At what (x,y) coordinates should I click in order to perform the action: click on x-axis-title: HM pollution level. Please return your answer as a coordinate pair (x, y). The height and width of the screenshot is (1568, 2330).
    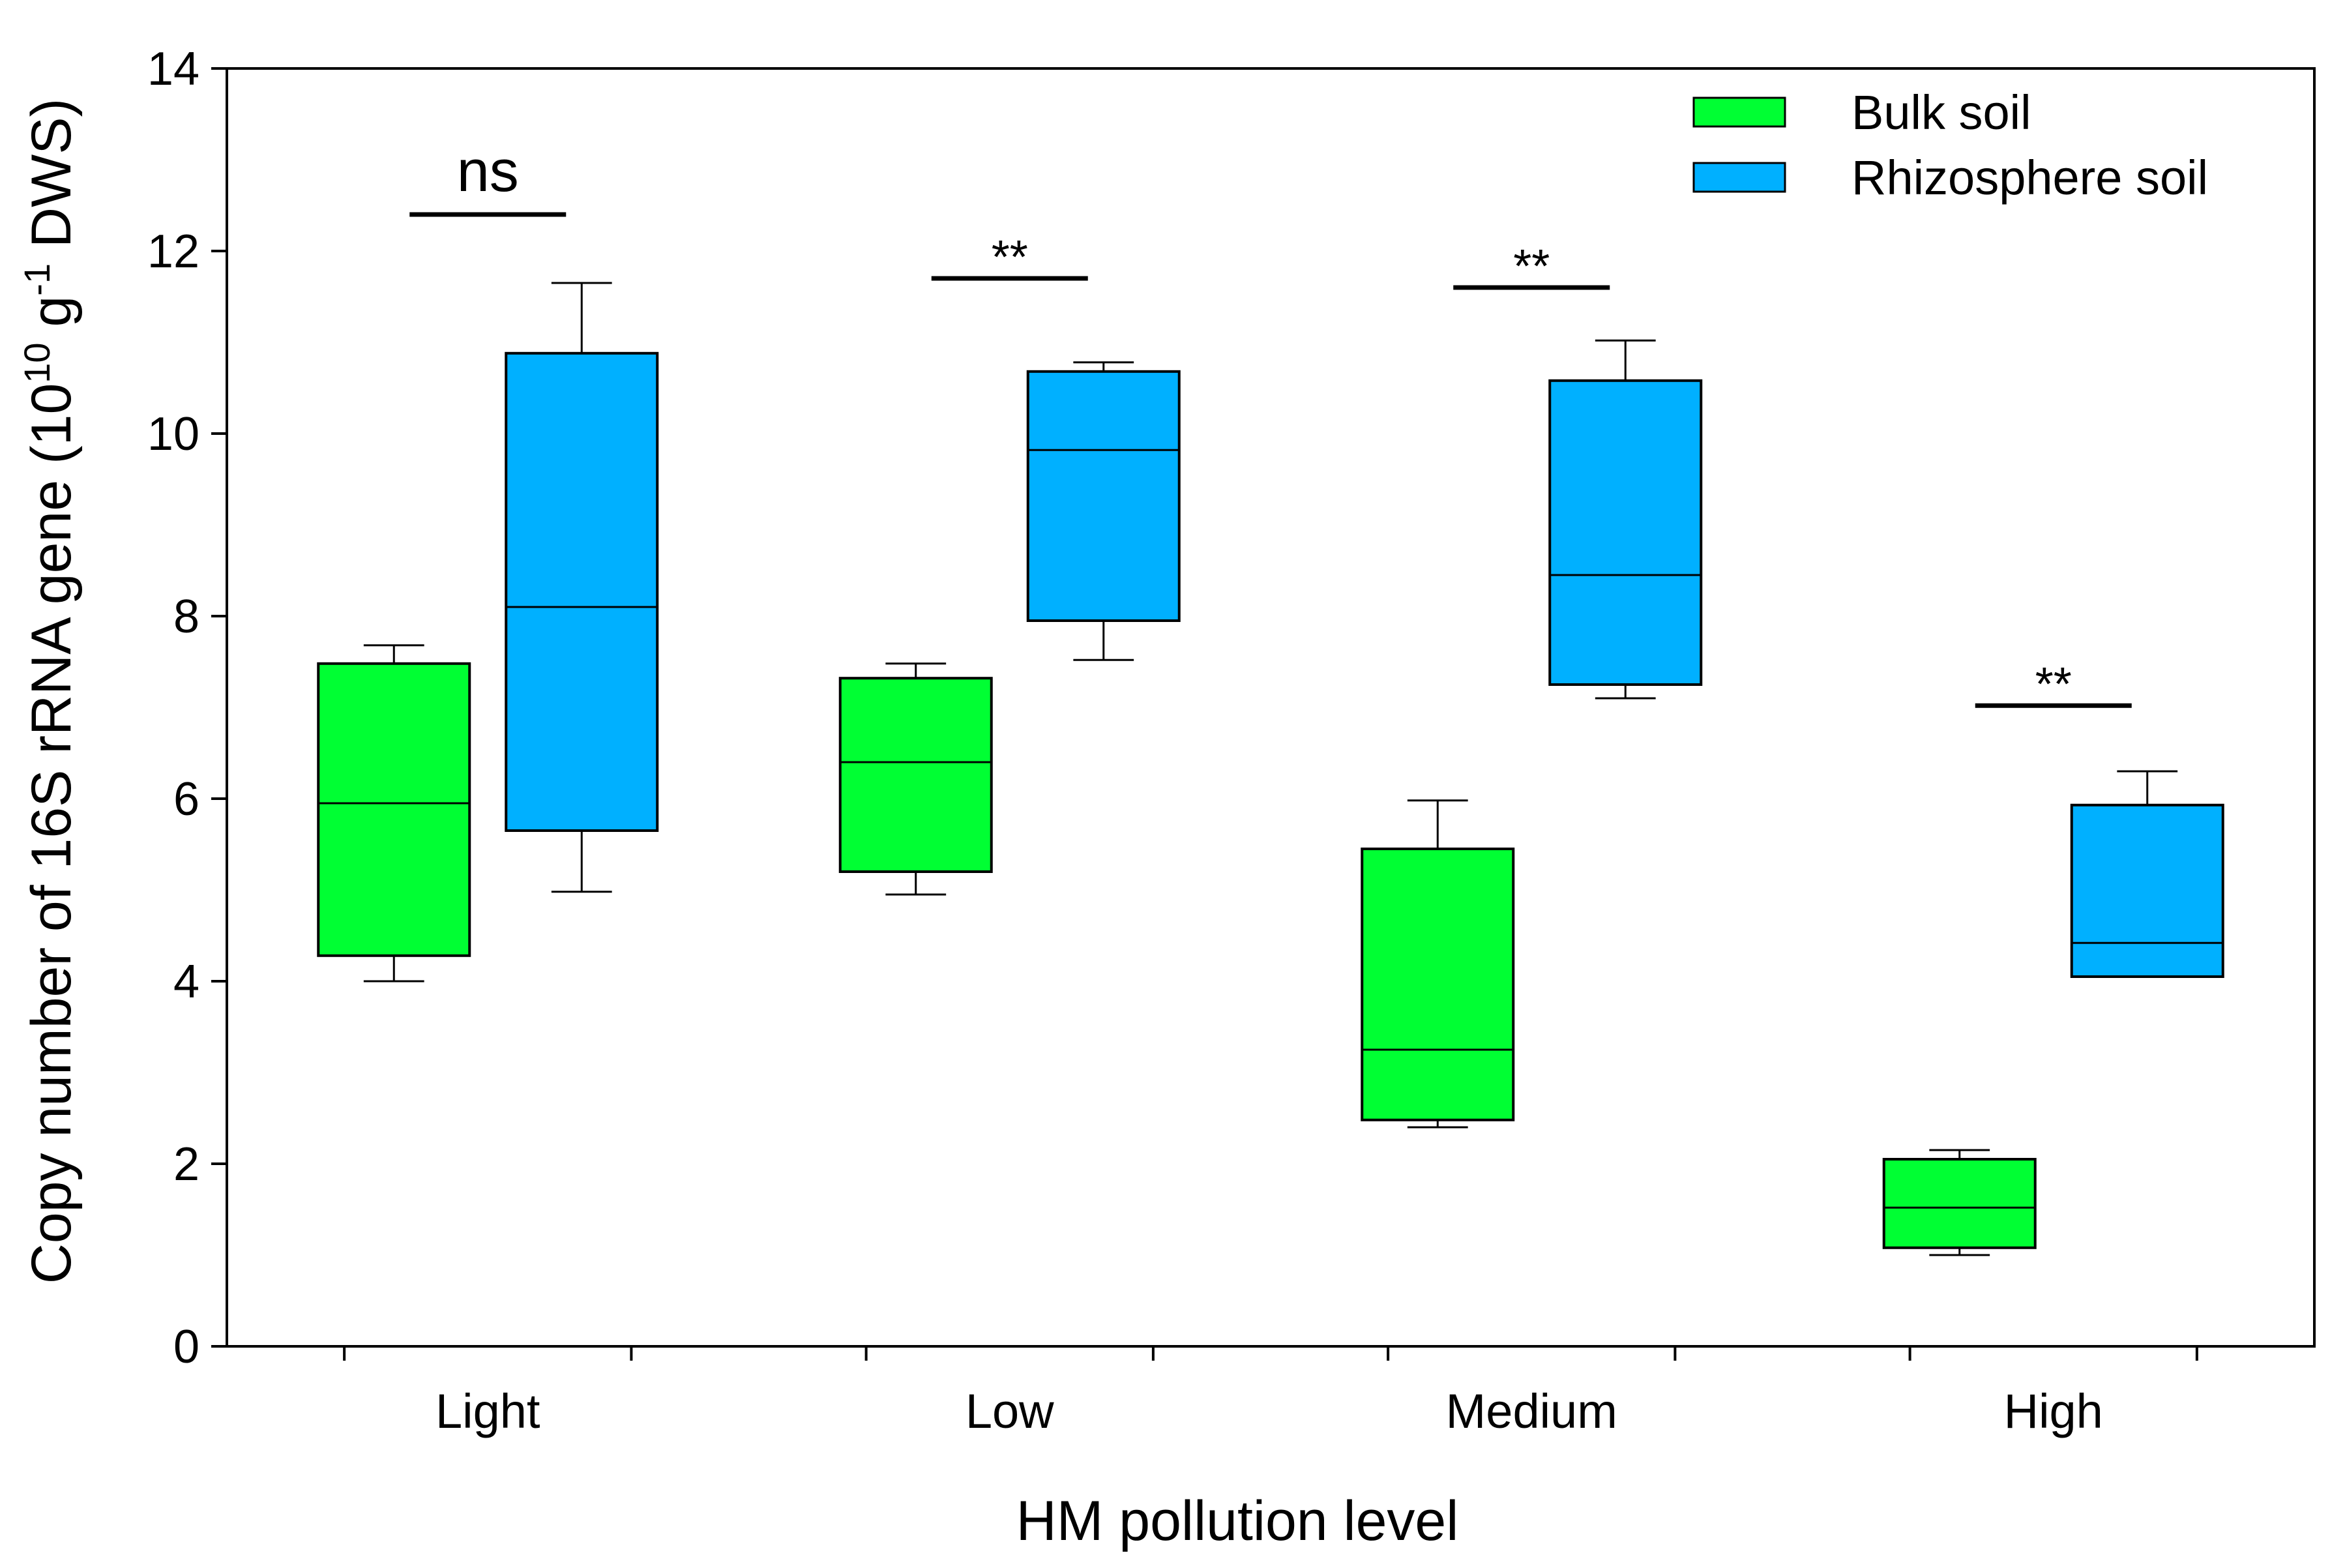
    Looking at the image, I should click on (1237, 1521).